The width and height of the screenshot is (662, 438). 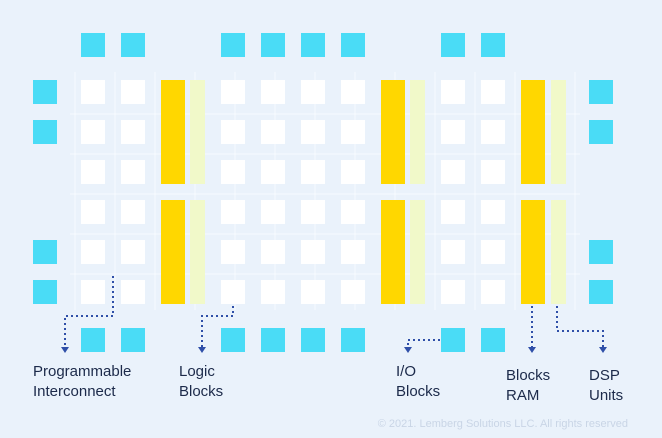 I want to click on label-line: I/O, so click(x=406, y=371).